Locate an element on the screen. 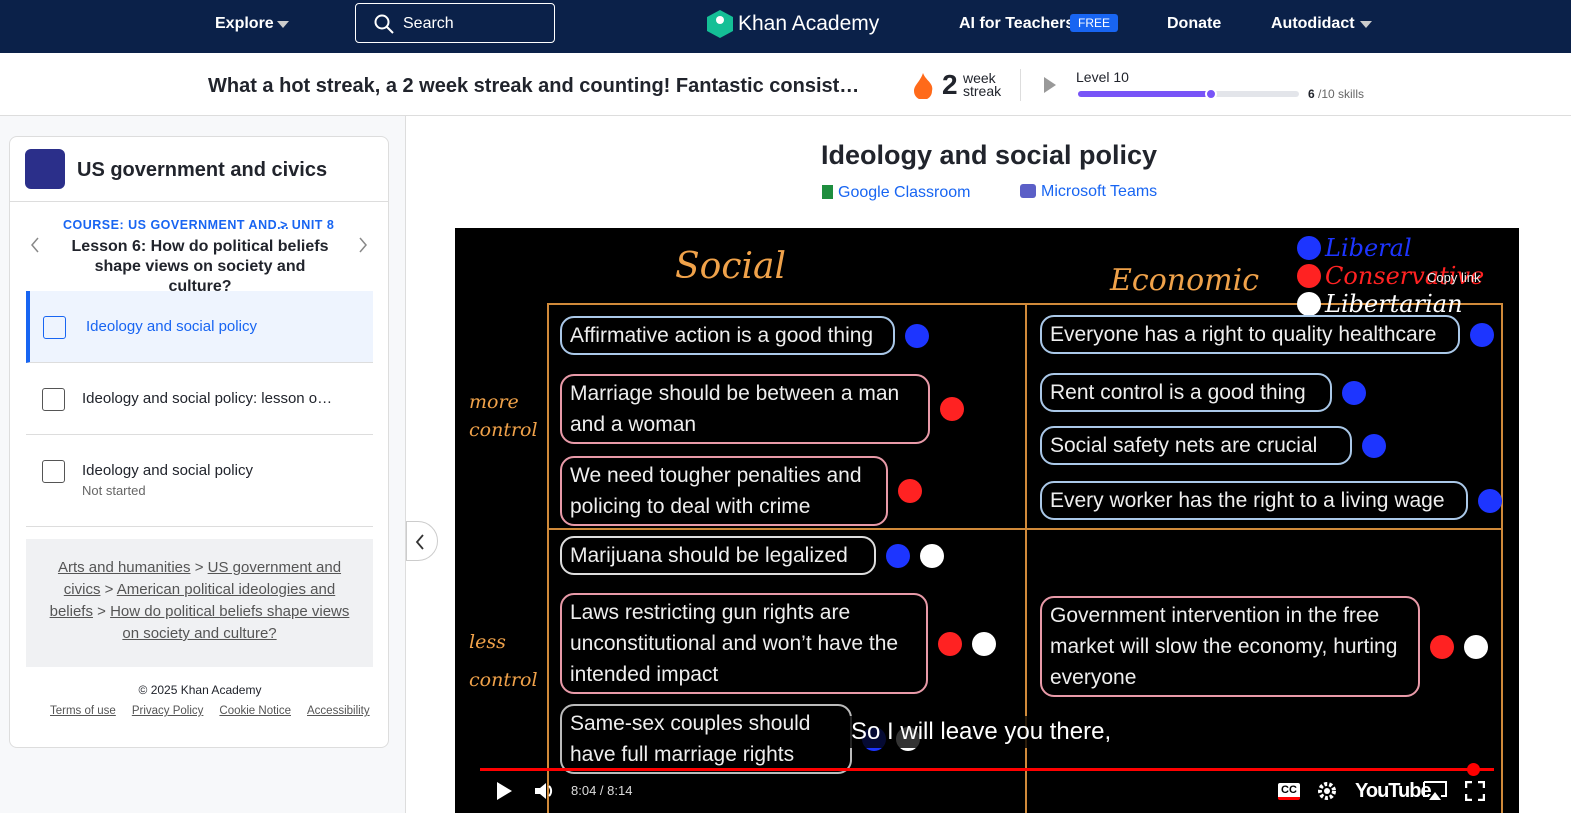 Image resolution: width=1571 pixels, height=813 pixels. statement: Social safety nets are crucial is located at coordinates (1213, 445).